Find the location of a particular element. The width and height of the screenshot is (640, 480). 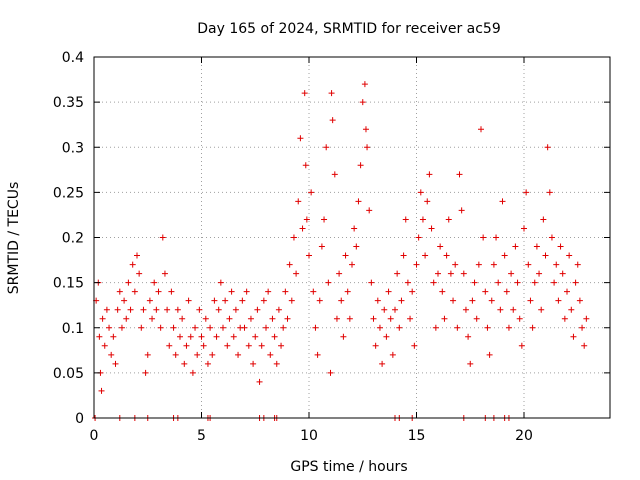

x-tick-label: 20 is located at coordinates (524, 436).